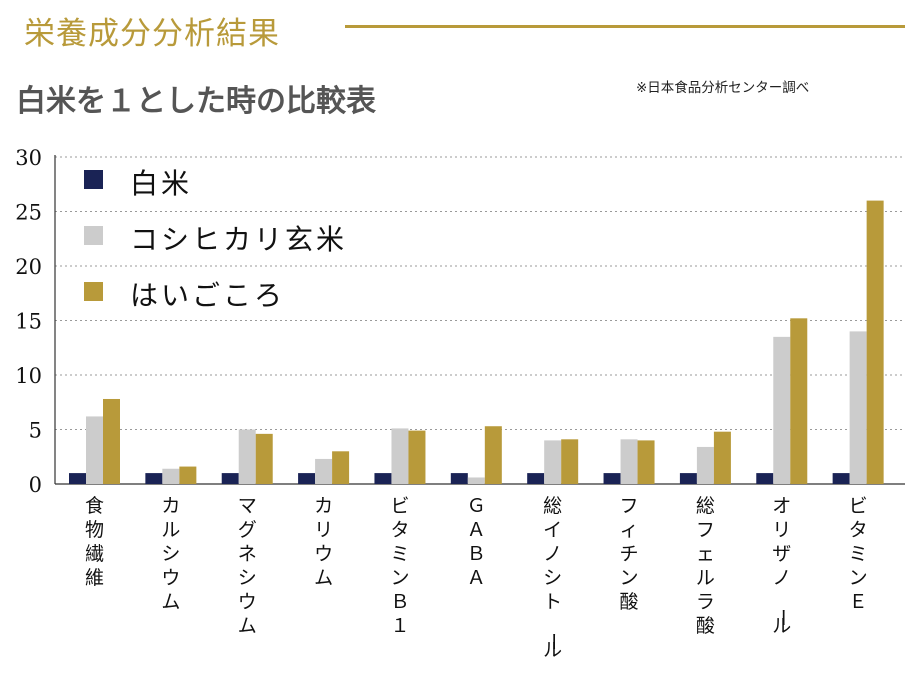 The image size is (910, 679). What do you see at coordinates (323, 542) in the screenshot?
I see `category-label: カリウム` at bounding box center [323, 542].